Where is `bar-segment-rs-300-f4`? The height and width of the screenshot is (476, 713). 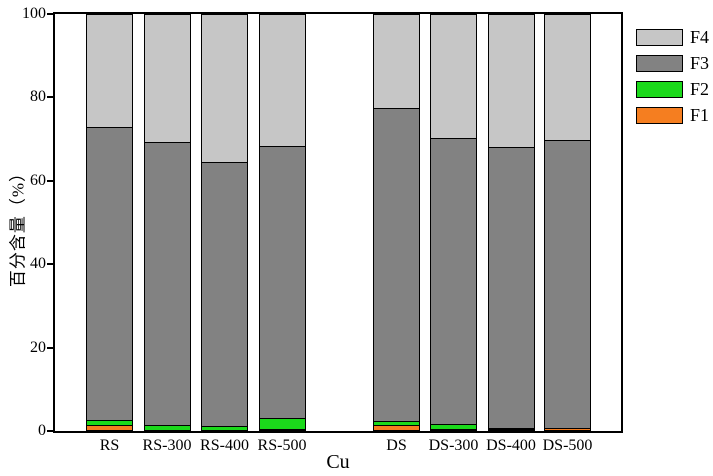
bar-segment-rs-300-f4 is located at coordinates (167, 78).